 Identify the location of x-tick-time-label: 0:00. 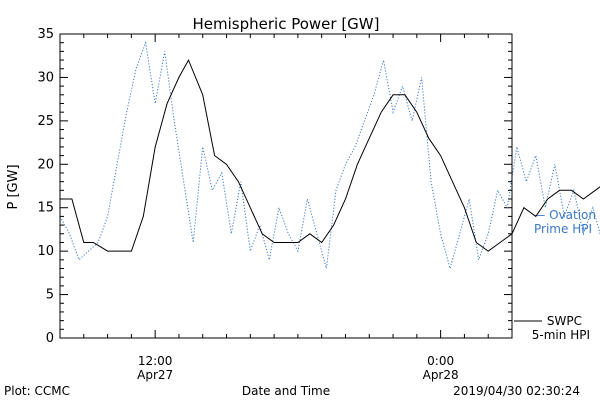
(440, 361).